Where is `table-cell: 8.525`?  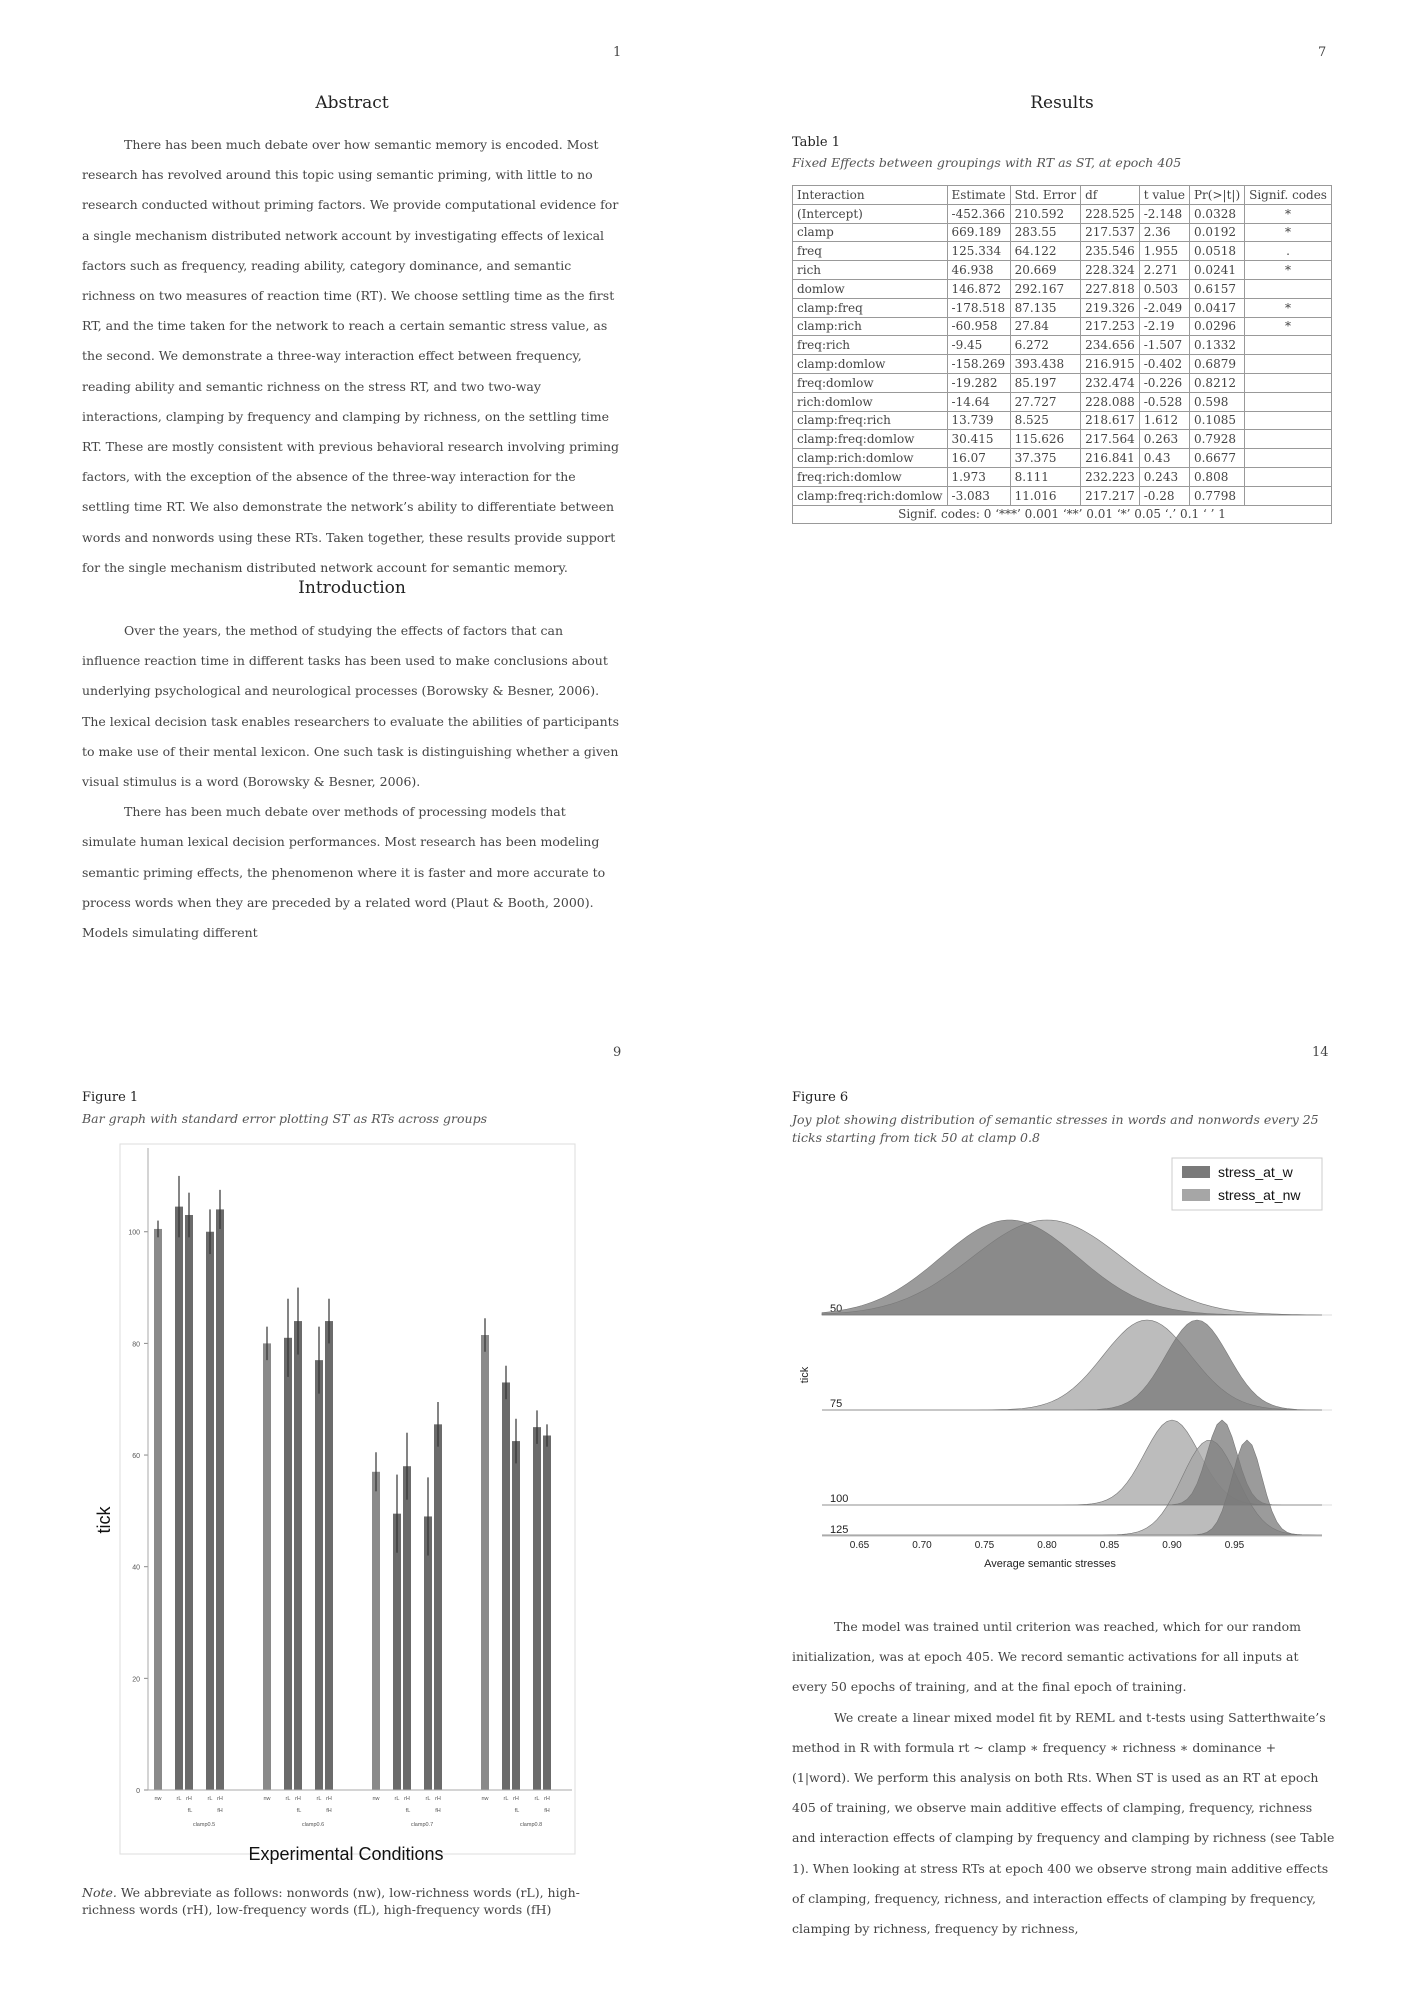
table-cell: 8.525 is located at coordinates (1045, 420).